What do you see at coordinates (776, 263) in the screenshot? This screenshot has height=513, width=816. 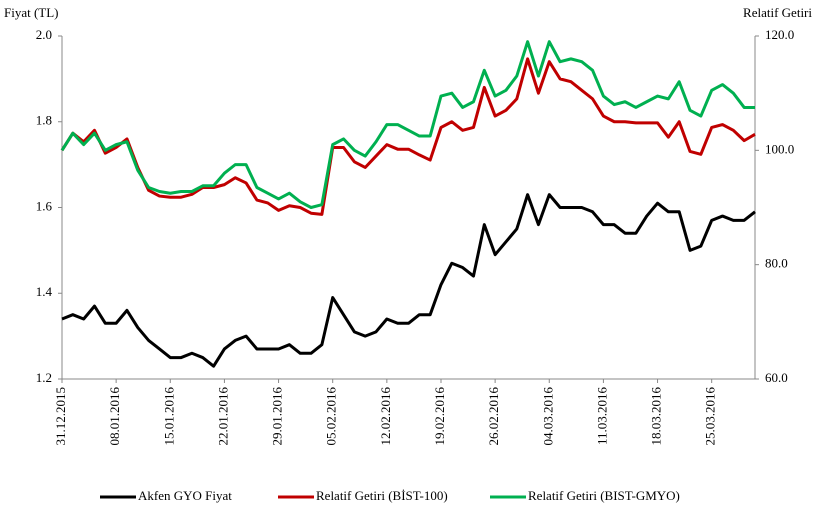 I see `y2-tick-label: 80.0` at bounding box center [776, 263].